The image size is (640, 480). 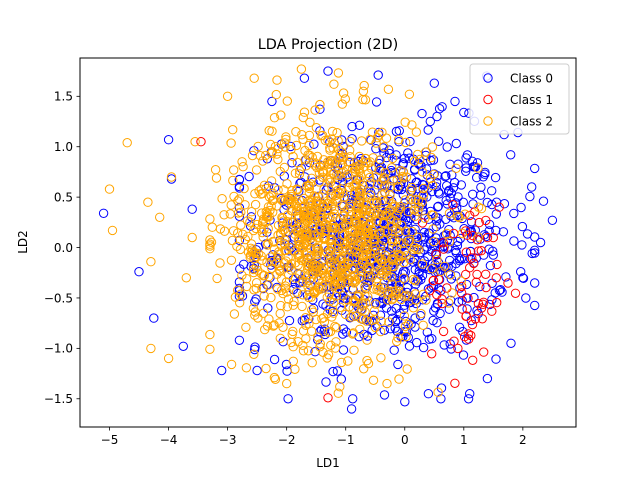 I want to click on legend: Class 0 Class 1 Class 2, so click(x=519, y=99).